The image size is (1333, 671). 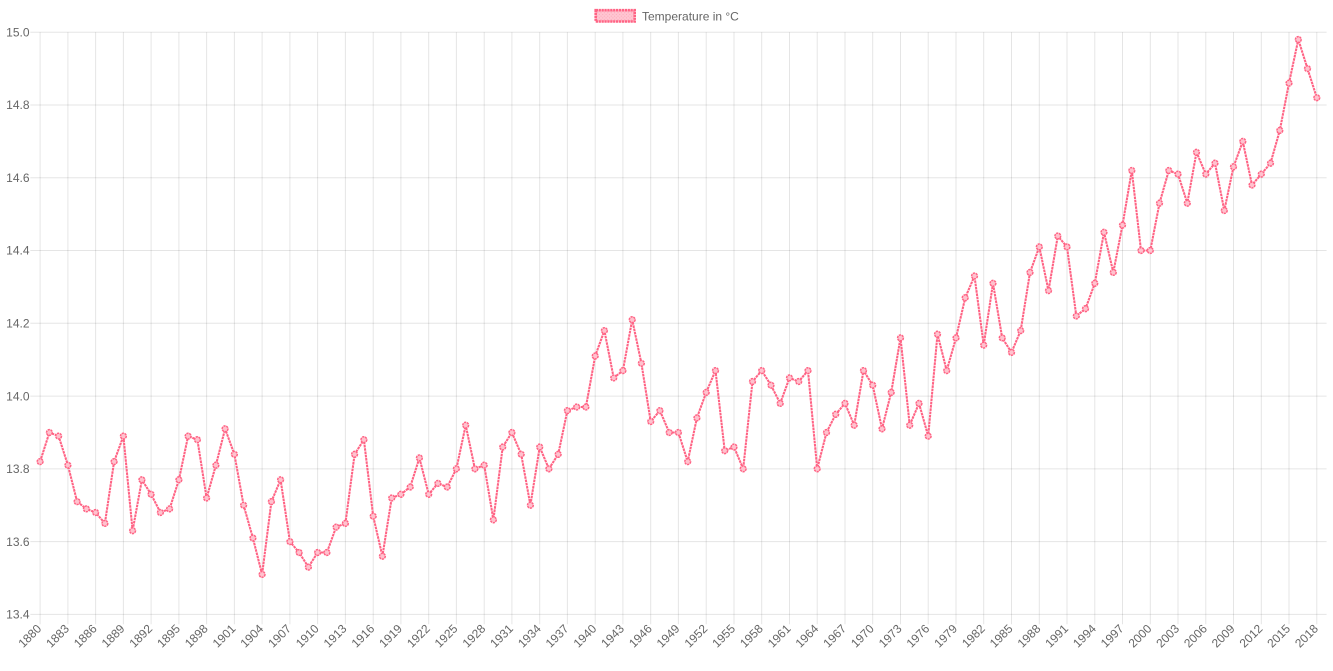 What do you see at coordinates (18, 105) in the screenshot?
I see `svg-text: 14.8` at bounding box center [18, 105].